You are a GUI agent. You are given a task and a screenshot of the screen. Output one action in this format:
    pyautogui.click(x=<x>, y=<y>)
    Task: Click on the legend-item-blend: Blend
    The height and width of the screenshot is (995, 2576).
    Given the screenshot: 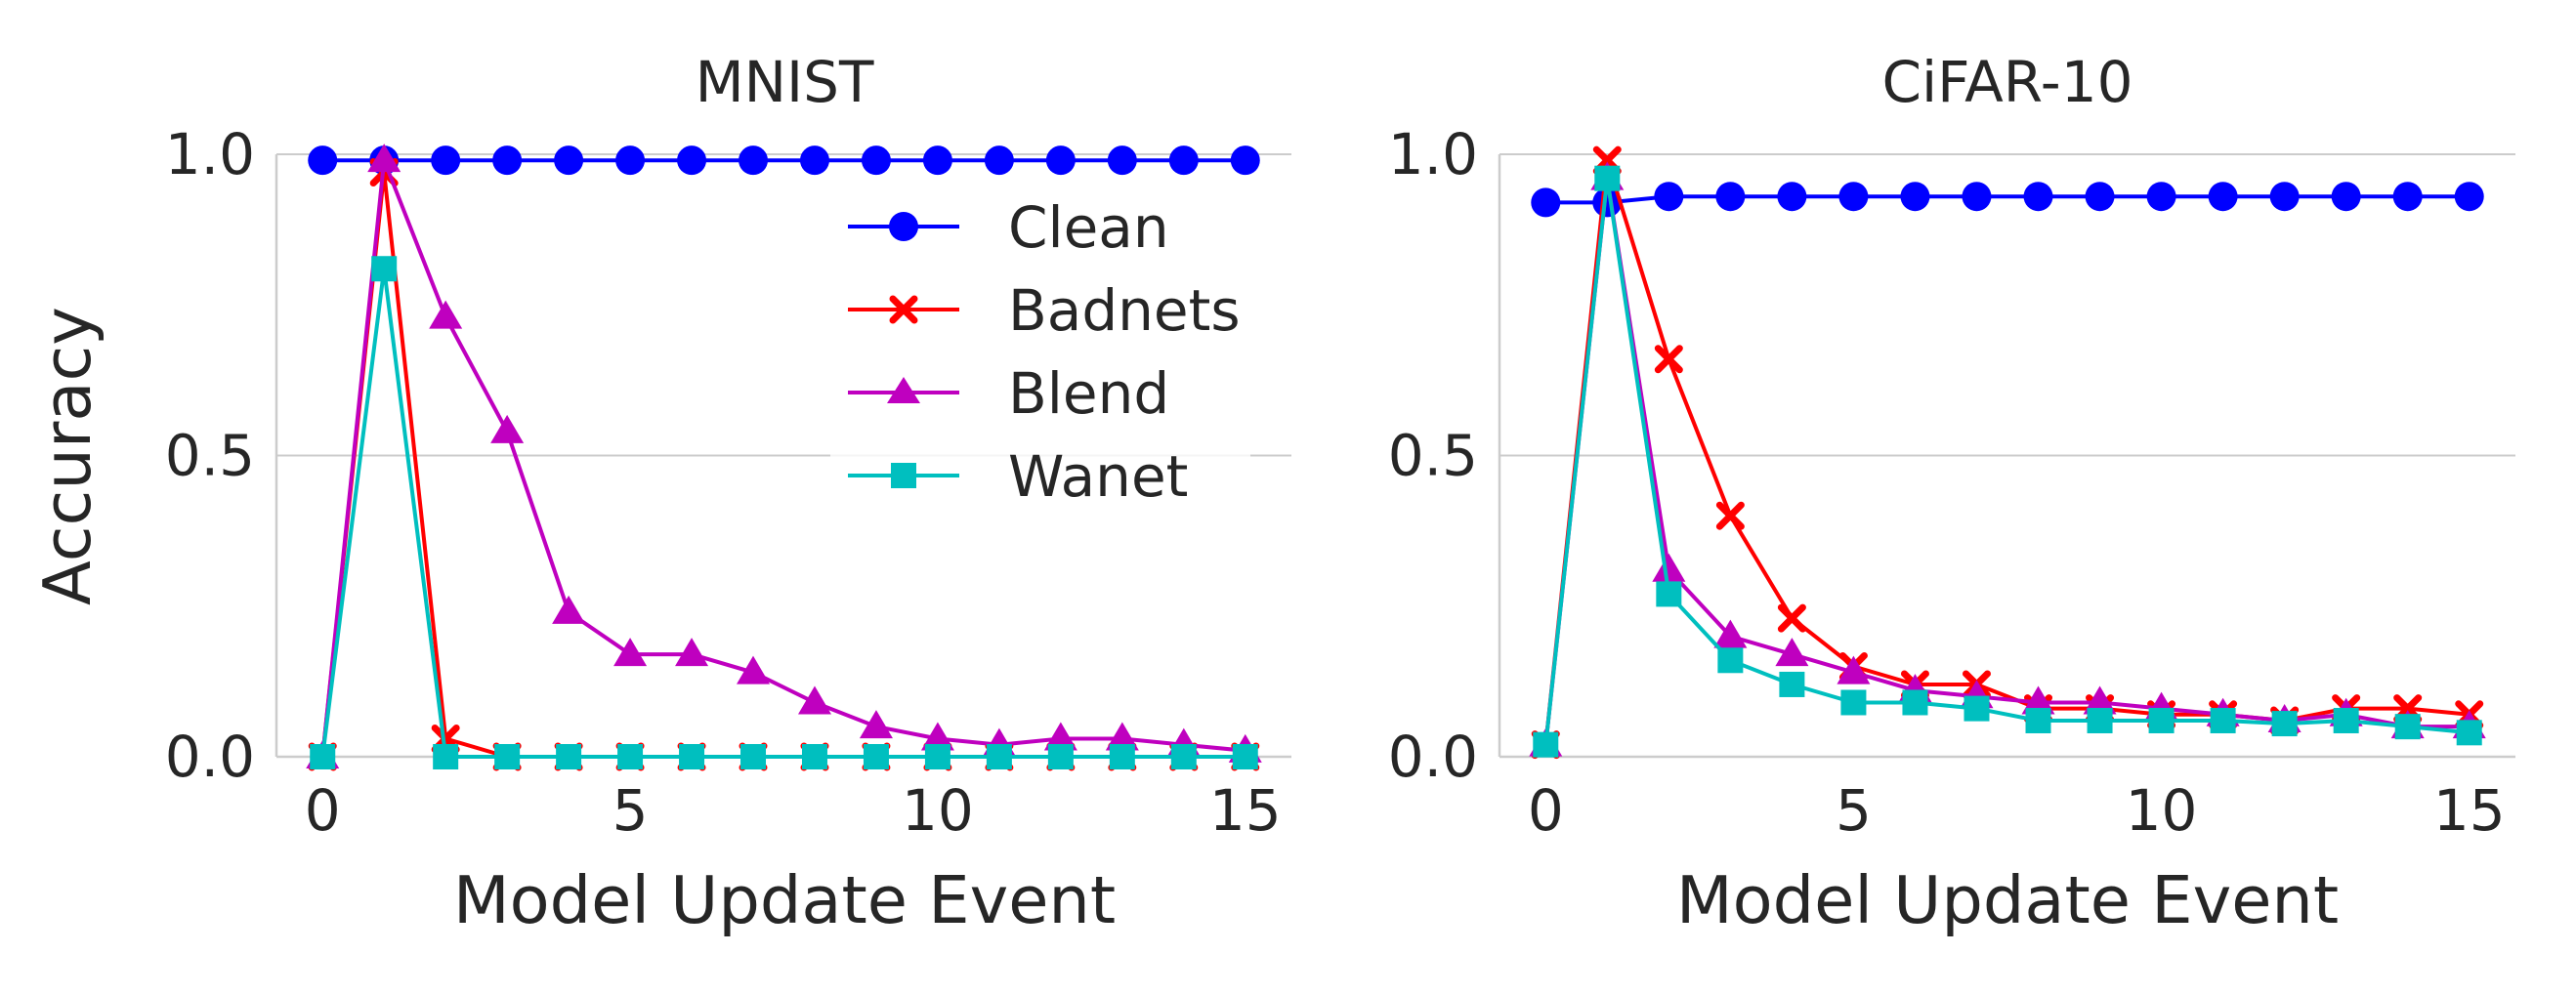 What is the action you would take?
    pyautogui.click(x=1008, y=393)
    